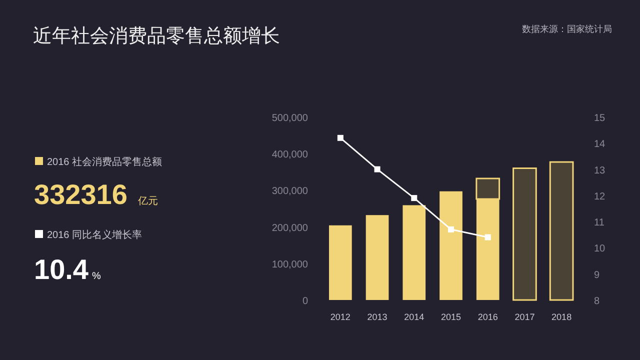 The image size is (640, 360). I want to click on y2-tick-label: 9, so click(597, 275).